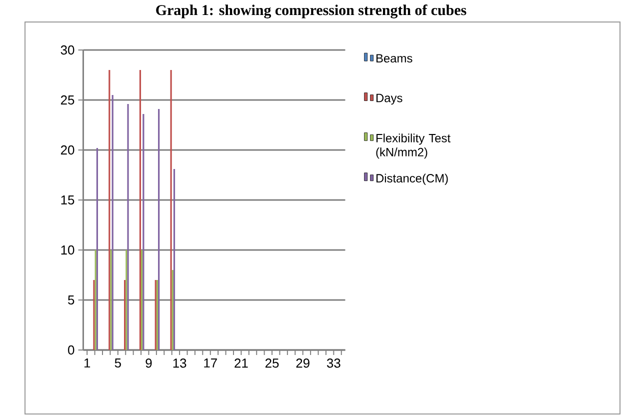 This screenshot has width=622, height=416. What do you see at coordinates (389, 99) in the screenshot?
I see `legend-label: Days` at bounding box center [389, 99].